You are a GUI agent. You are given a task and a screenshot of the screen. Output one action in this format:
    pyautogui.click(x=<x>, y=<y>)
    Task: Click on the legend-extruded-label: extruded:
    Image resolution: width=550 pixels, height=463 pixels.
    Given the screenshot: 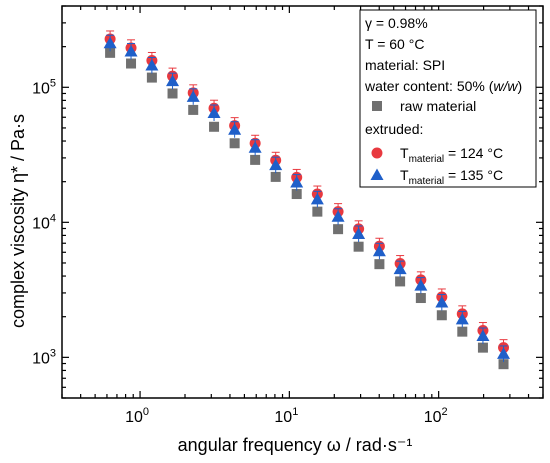 What is the action you would take?
    pyautogui.click(x=394, y=129)
    